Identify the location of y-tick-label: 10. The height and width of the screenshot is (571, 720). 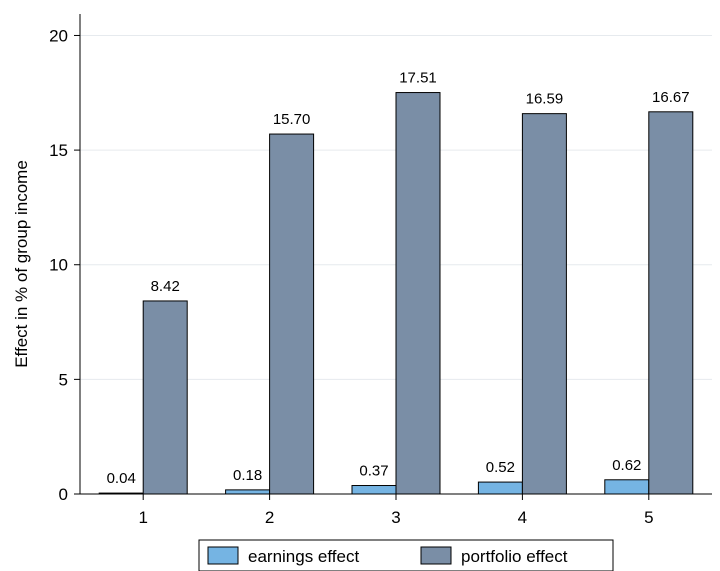
(58, 265).